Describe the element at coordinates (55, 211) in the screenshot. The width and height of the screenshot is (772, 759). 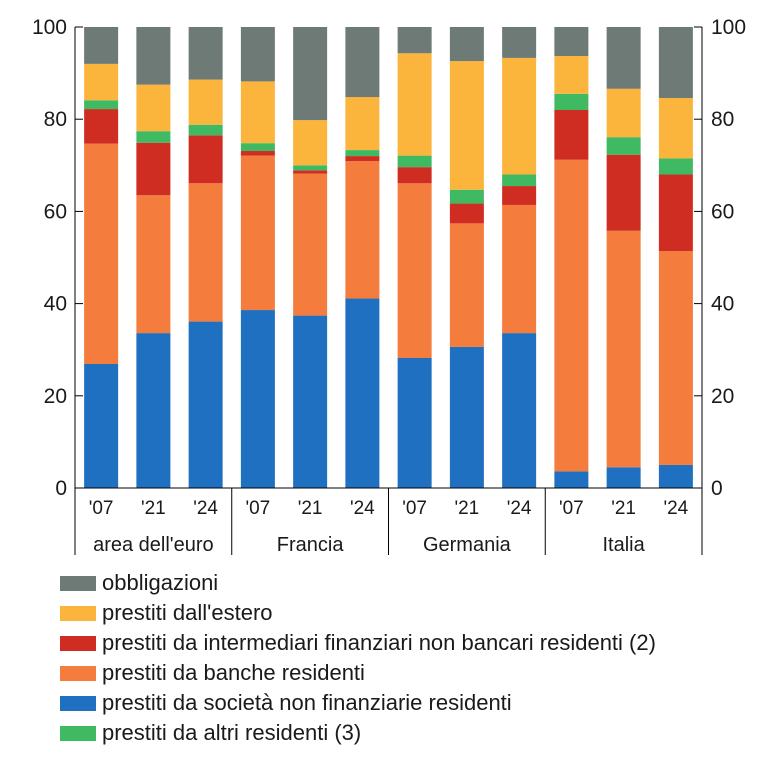
I see `y-tick-label-left: 60` at that location.